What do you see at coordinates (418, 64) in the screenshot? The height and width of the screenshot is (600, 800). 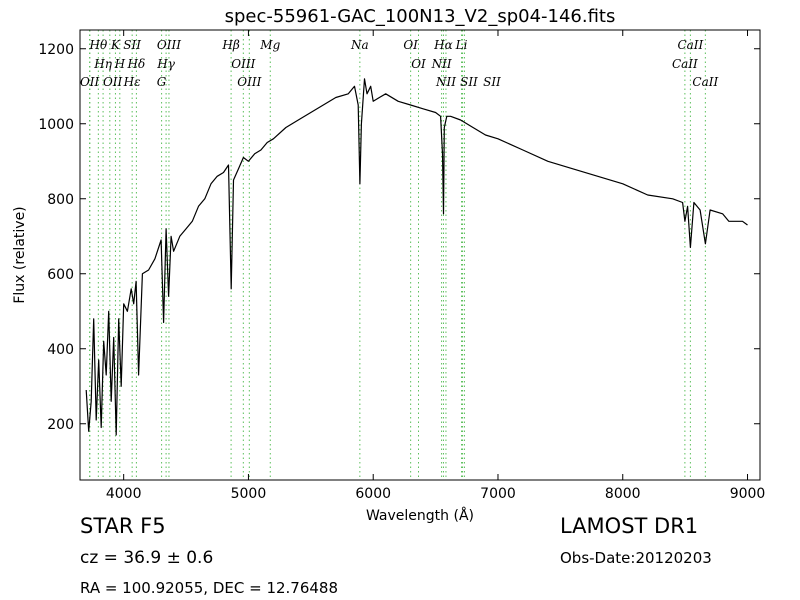 I see `line-label-18: OI` at bounding box center [418, 64].